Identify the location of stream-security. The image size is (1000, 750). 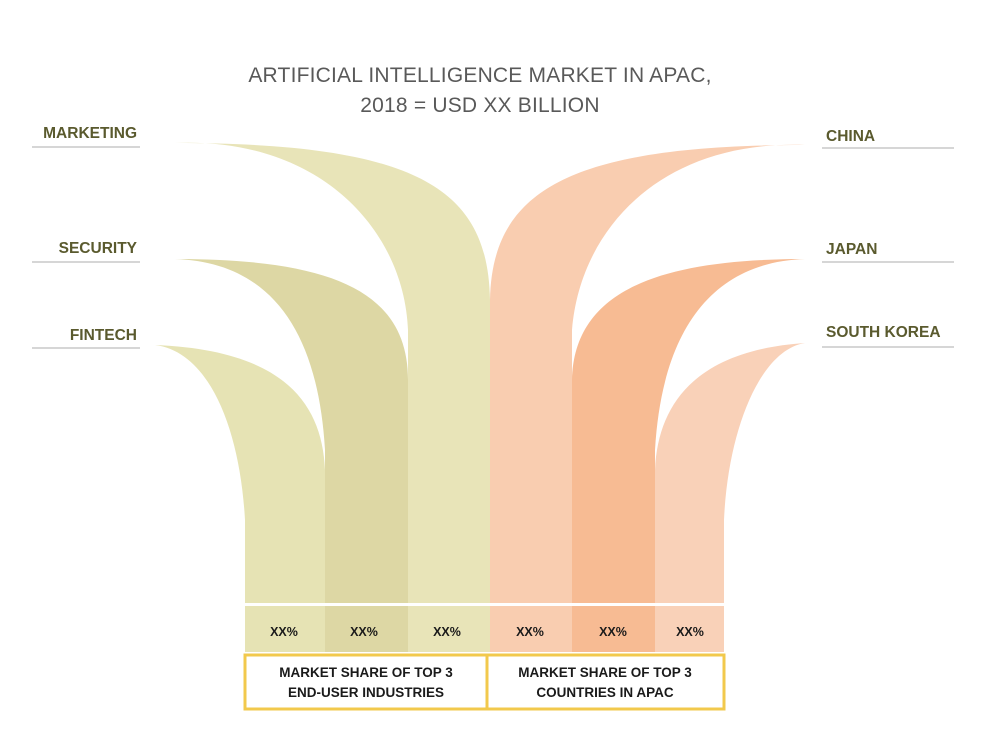
(291, 455).